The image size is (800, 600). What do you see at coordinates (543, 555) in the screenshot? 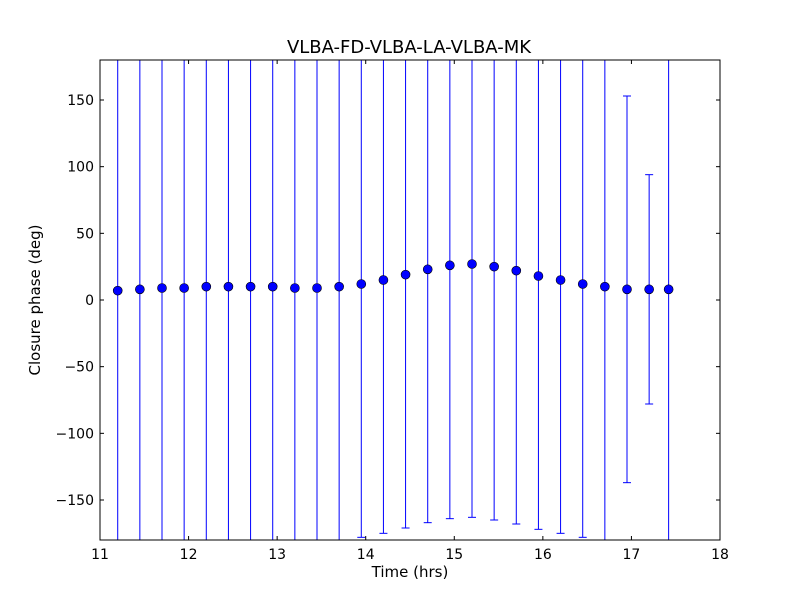
I see `x-tick-label: 16` at bounding box center [543, 555].